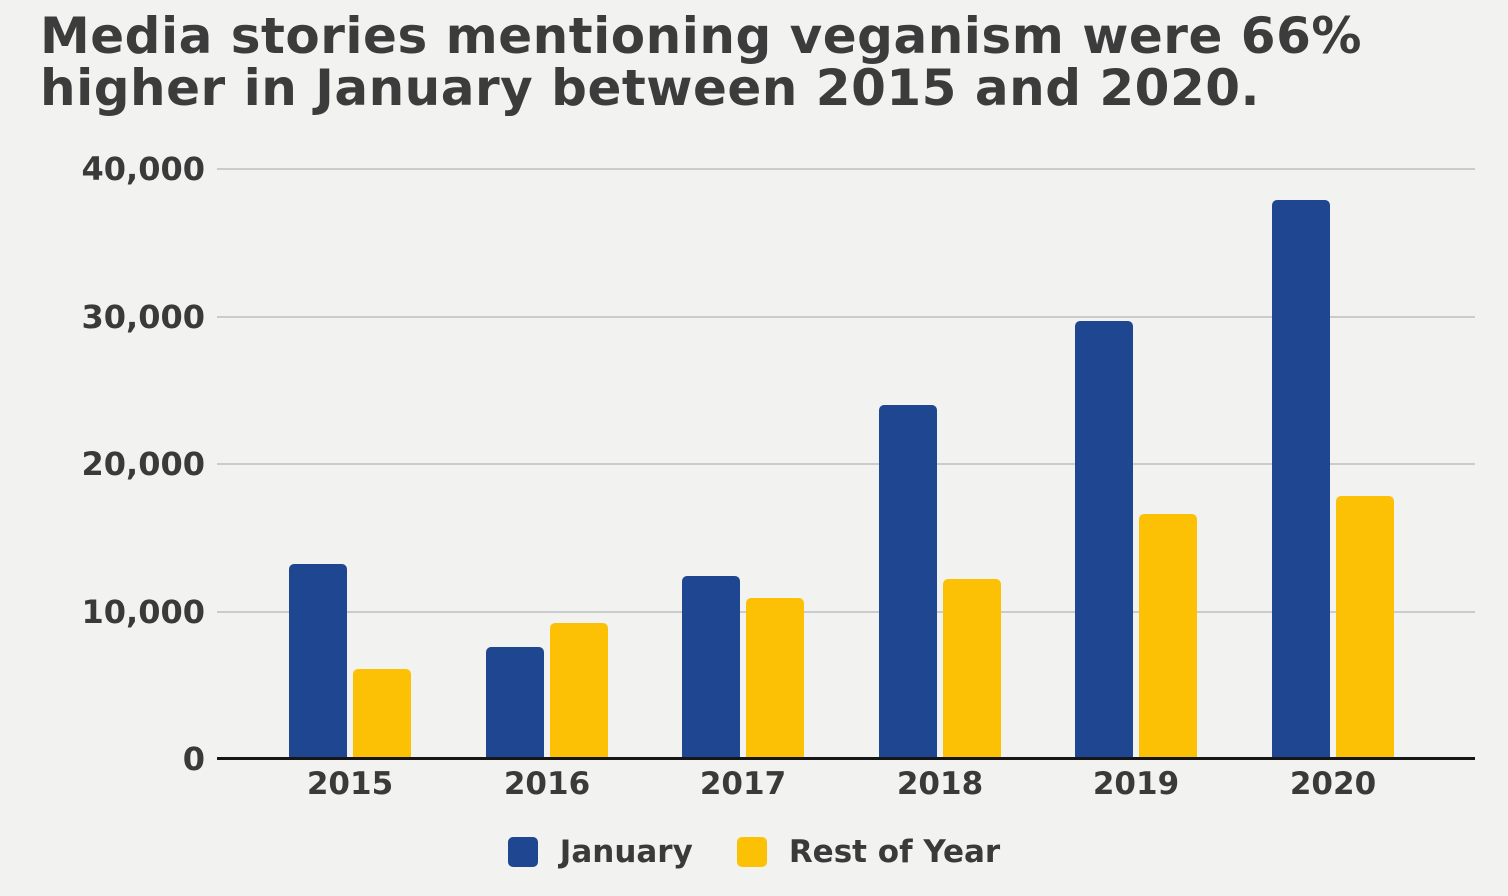 This screenshot has height=896, width=1508. Describe the element at coordinates (846, 317) in the screenshot. I see `gridline-30,000` at that location.